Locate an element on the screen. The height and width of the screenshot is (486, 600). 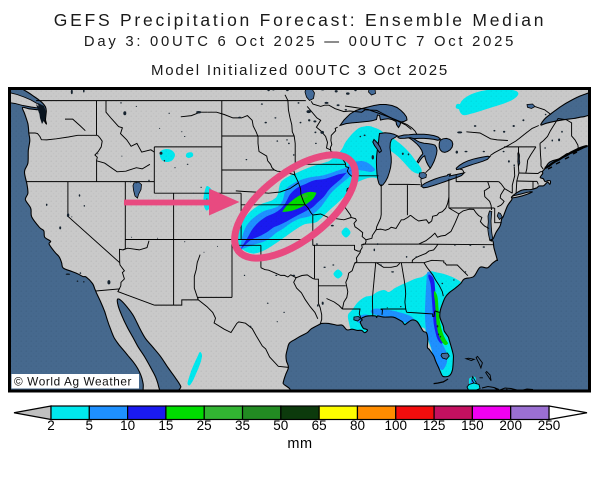
svg-text: mm is located at coordinates (299, 444).